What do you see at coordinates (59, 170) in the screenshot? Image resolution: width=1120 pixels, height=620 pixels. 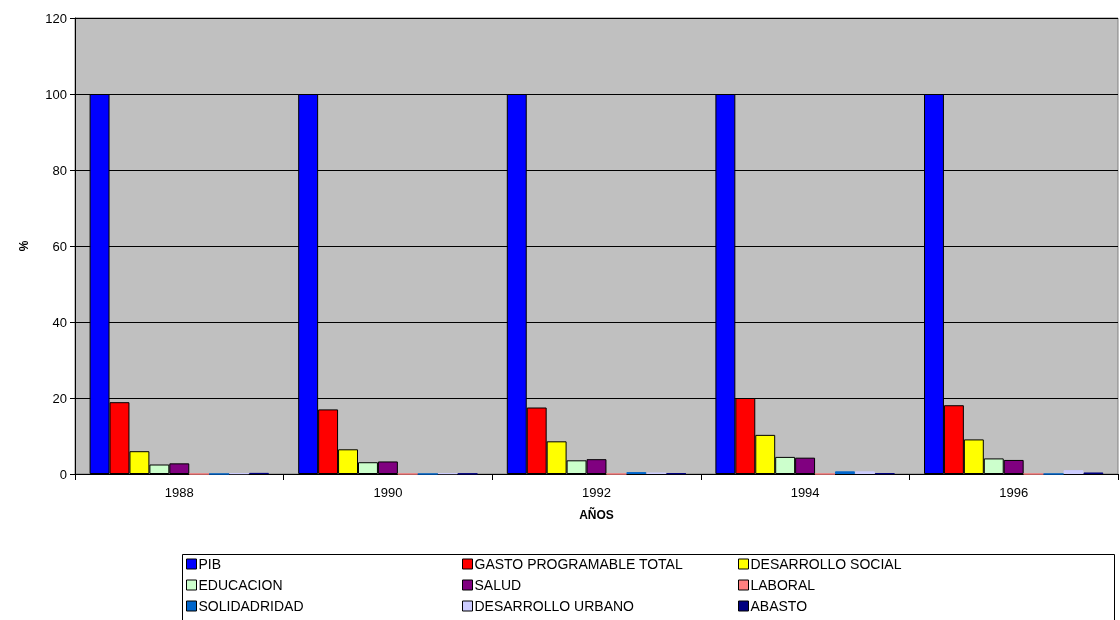 I see `y-tick-label: 80` at bounding box center [59, 170].